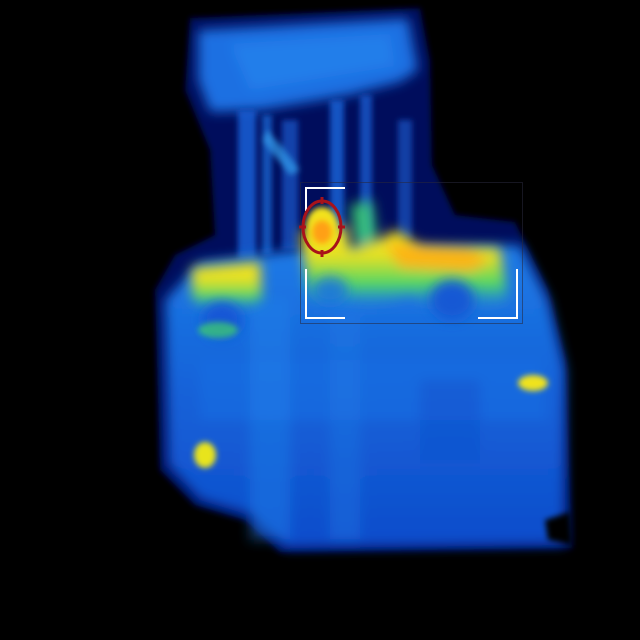 The image size is (640, 640). Describe the element at coordinates (325, 294) in the screenshot. I see `roi-corner-bottom-left` at that location.